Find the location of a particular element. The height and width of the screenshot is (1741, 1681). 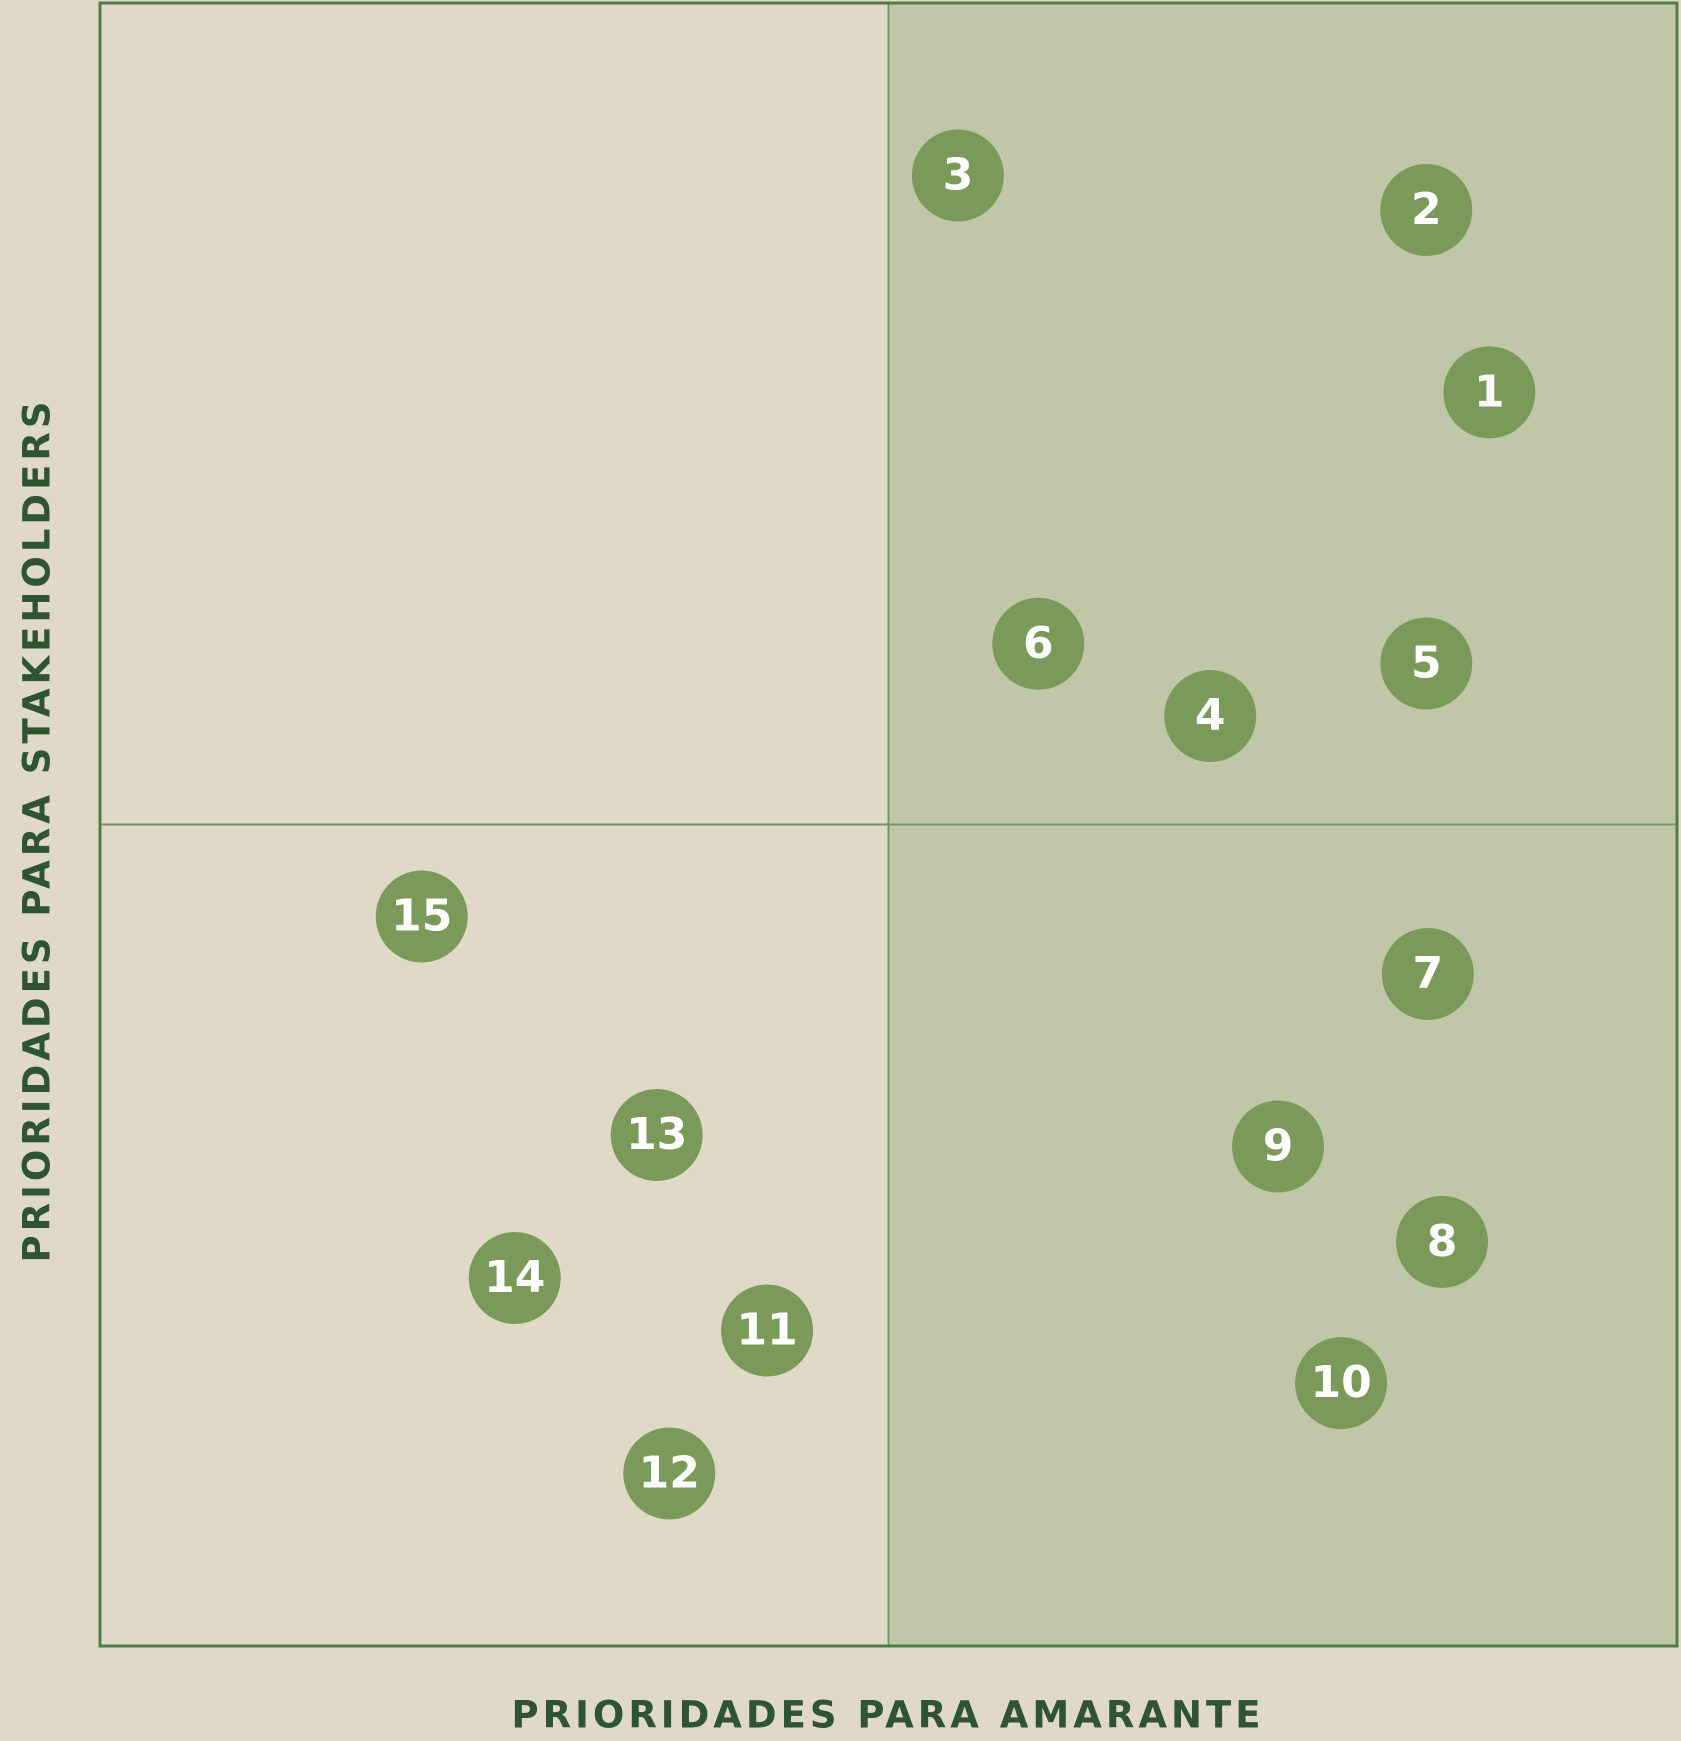

point-label: 1 is located at coordinates (1489, 391).